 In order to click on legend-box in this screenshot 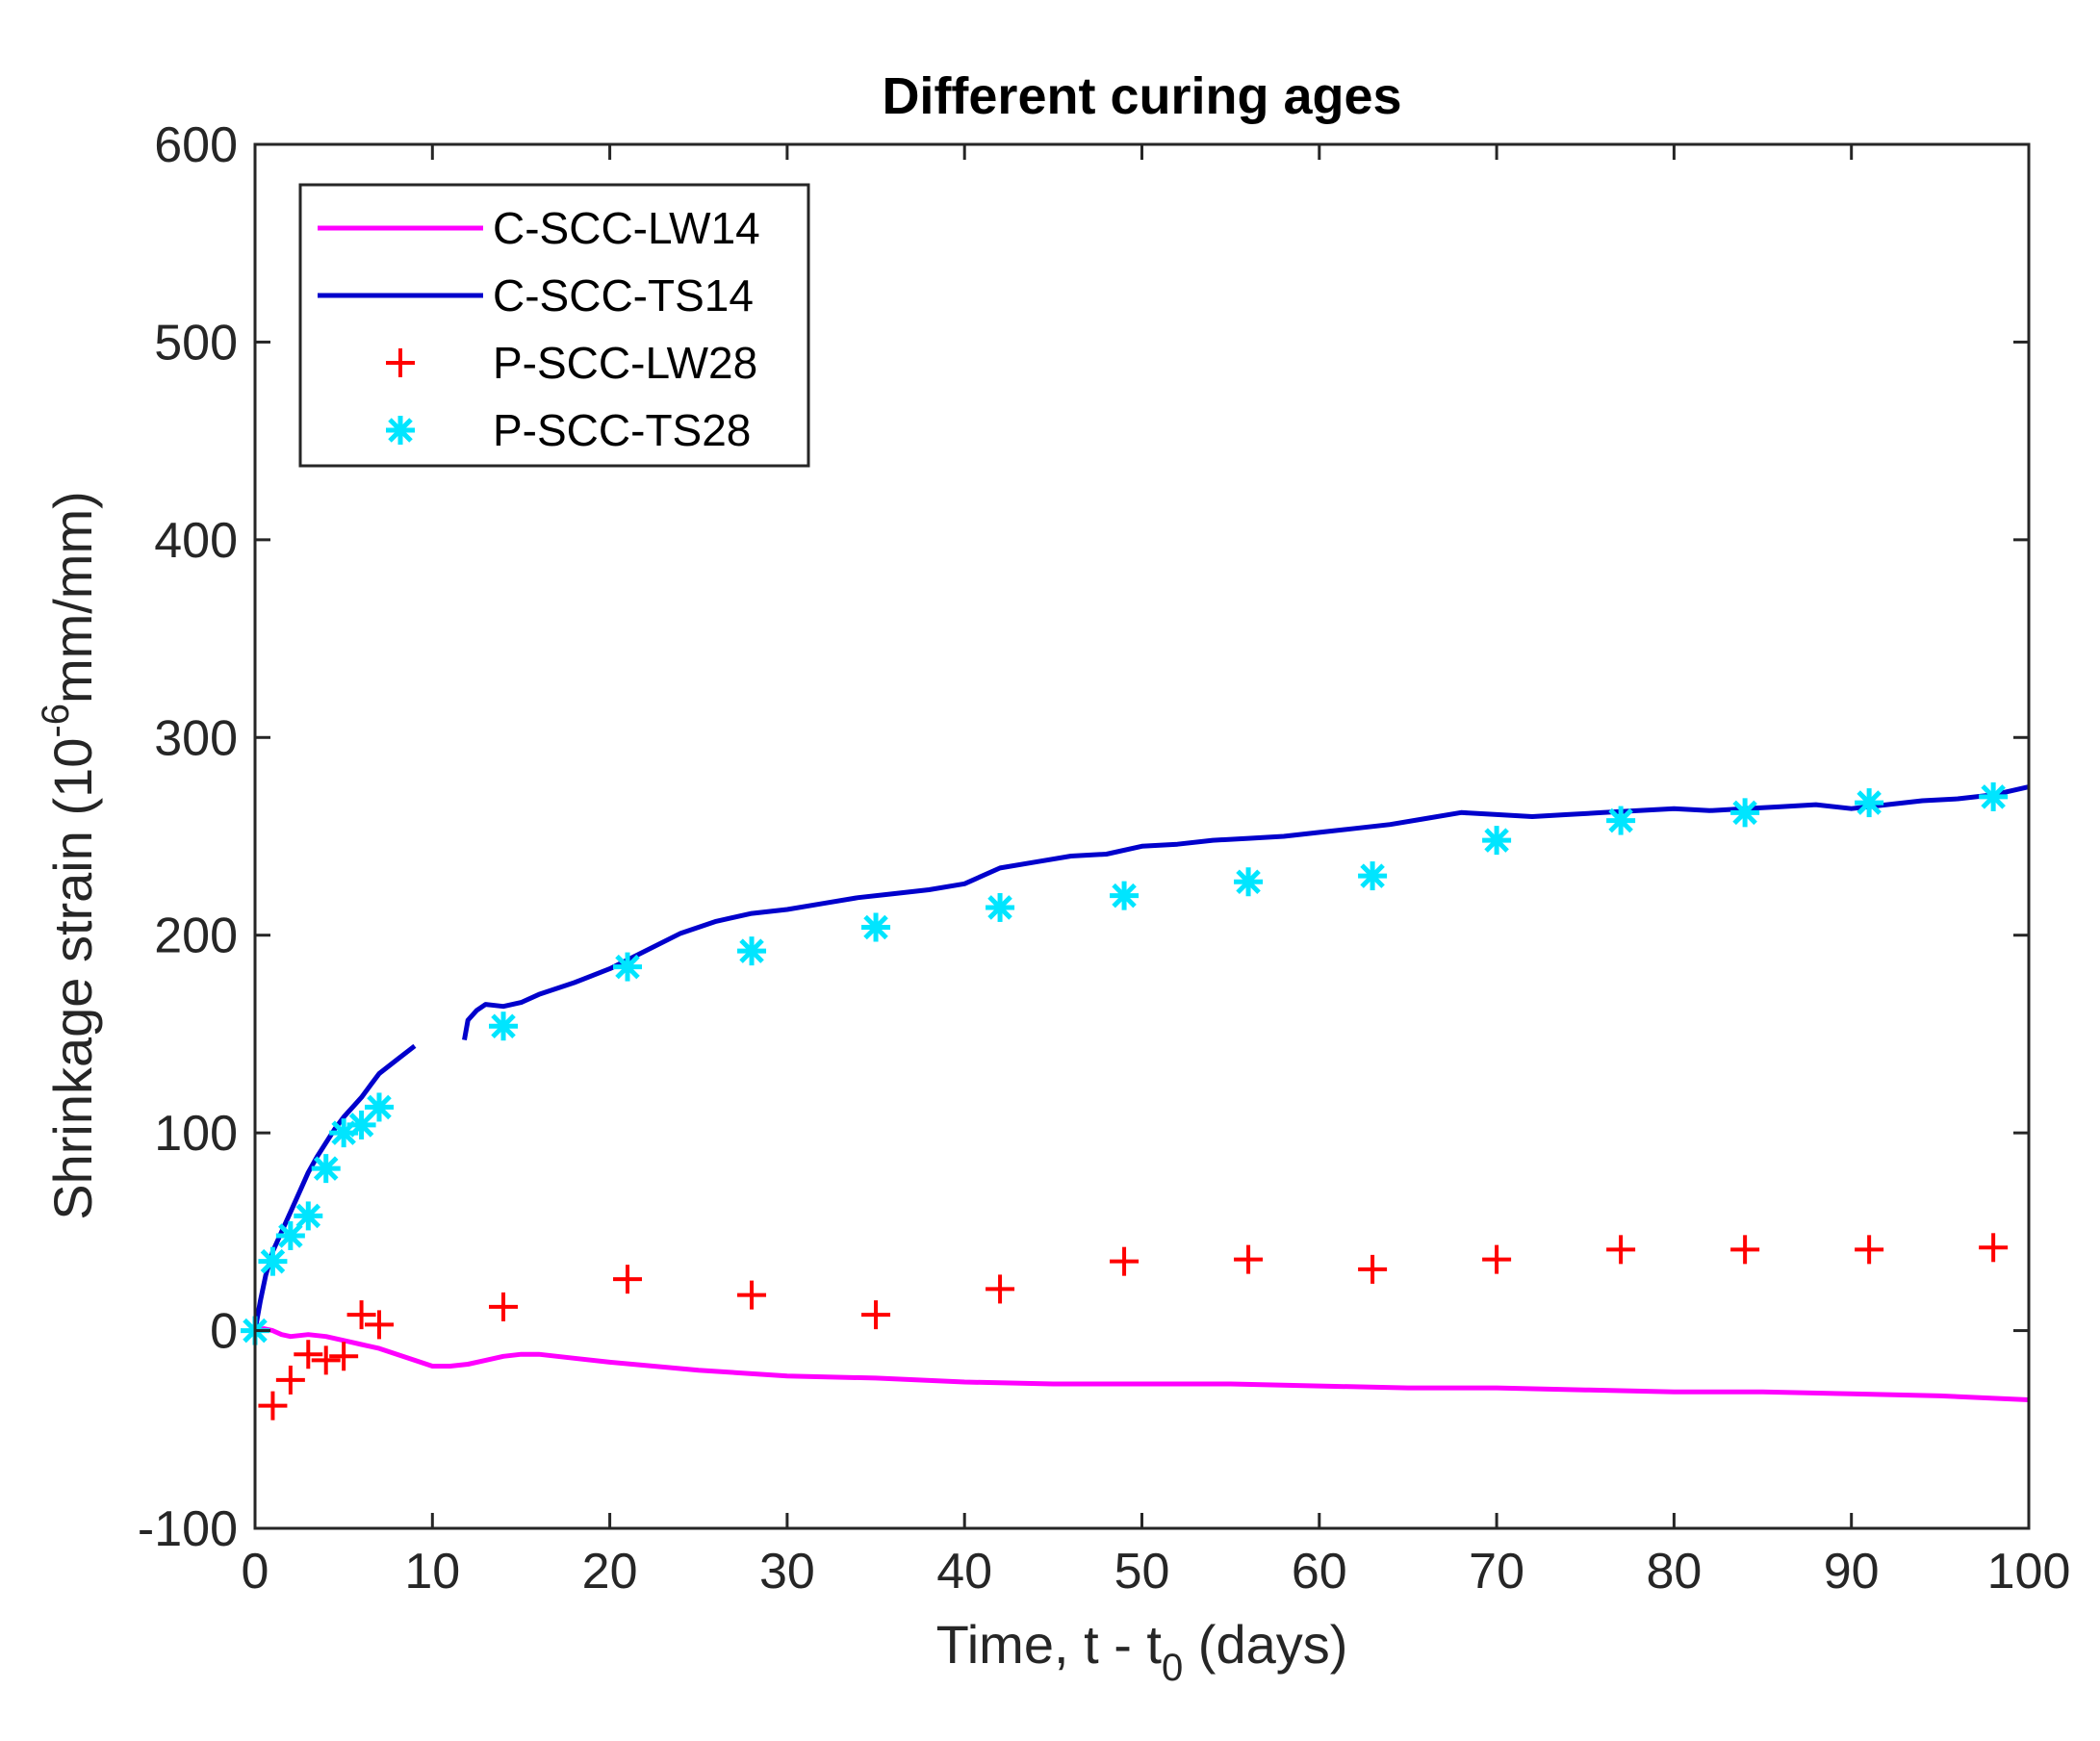, I will do `click(554, 325)`.